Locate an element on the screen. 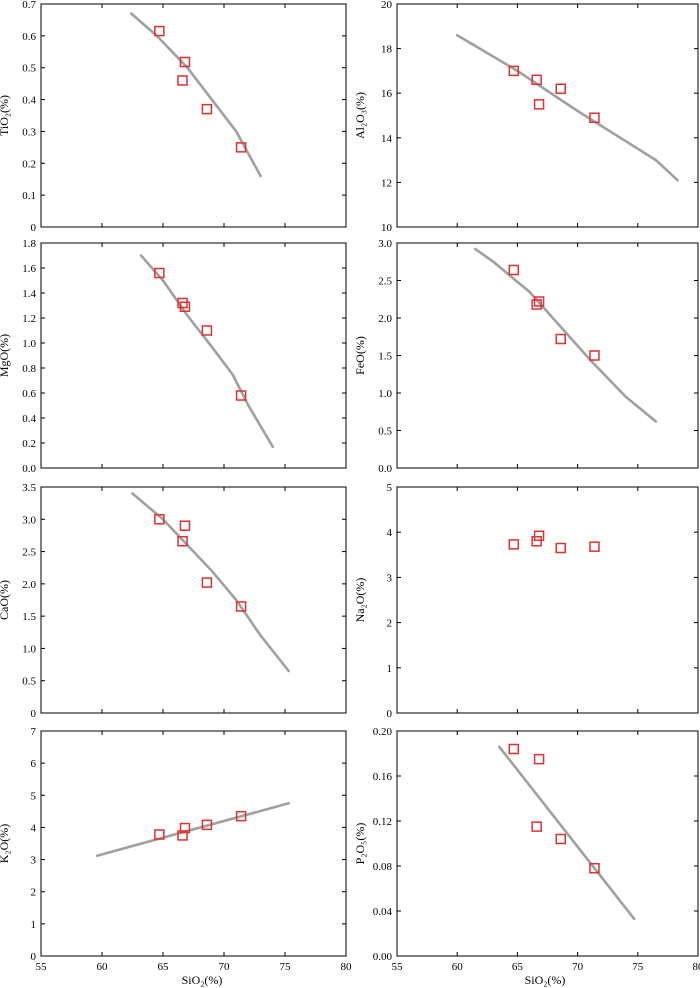 Image resolution: width=700 pixels, height=988 pixels. x-ticks-left: 55 60 65 70 75 80 is located at coordinates (194, 967).